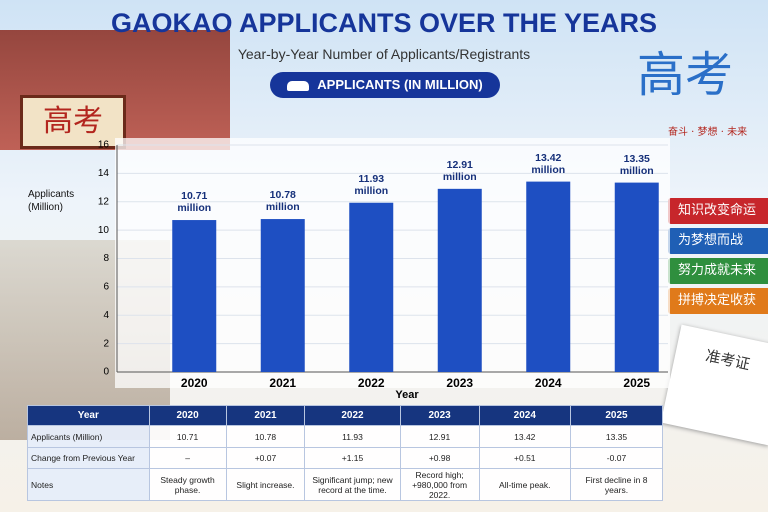  Describe the element at coordinates (636, 383) in the screenshot. I see `x-tick-label: 2025` at that location.